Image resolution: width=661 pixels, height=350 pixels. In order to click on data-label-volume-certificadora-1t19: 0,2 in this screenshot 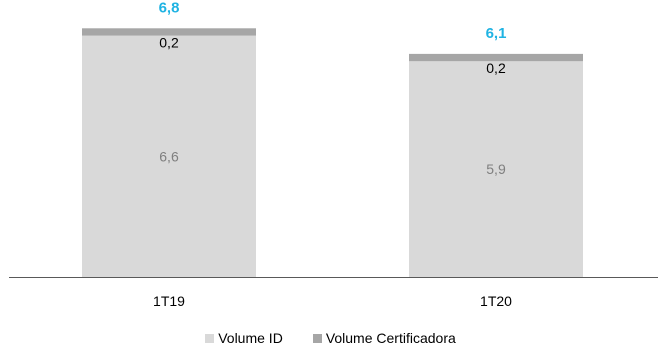, I will do `click(169, 43)`.